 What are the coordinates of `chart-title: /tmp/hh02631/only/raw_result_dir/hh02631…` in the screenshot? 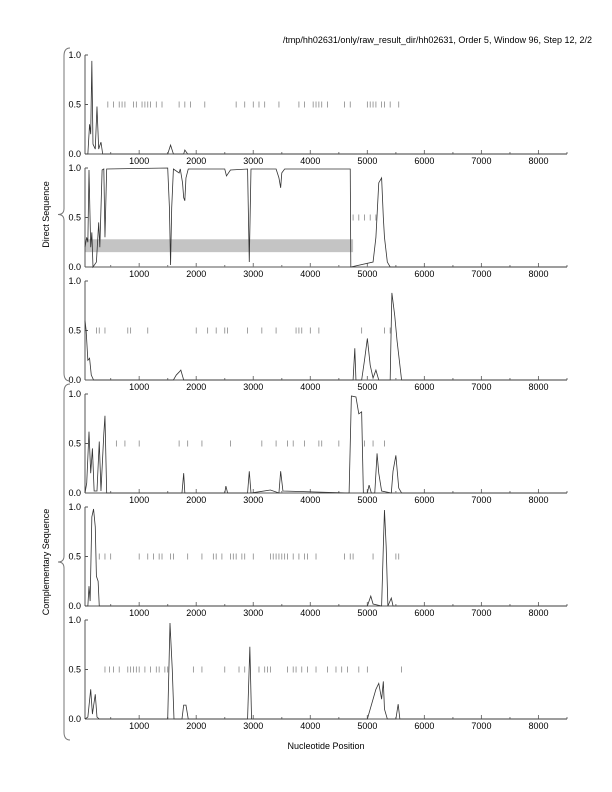 It's located at (437, 40).